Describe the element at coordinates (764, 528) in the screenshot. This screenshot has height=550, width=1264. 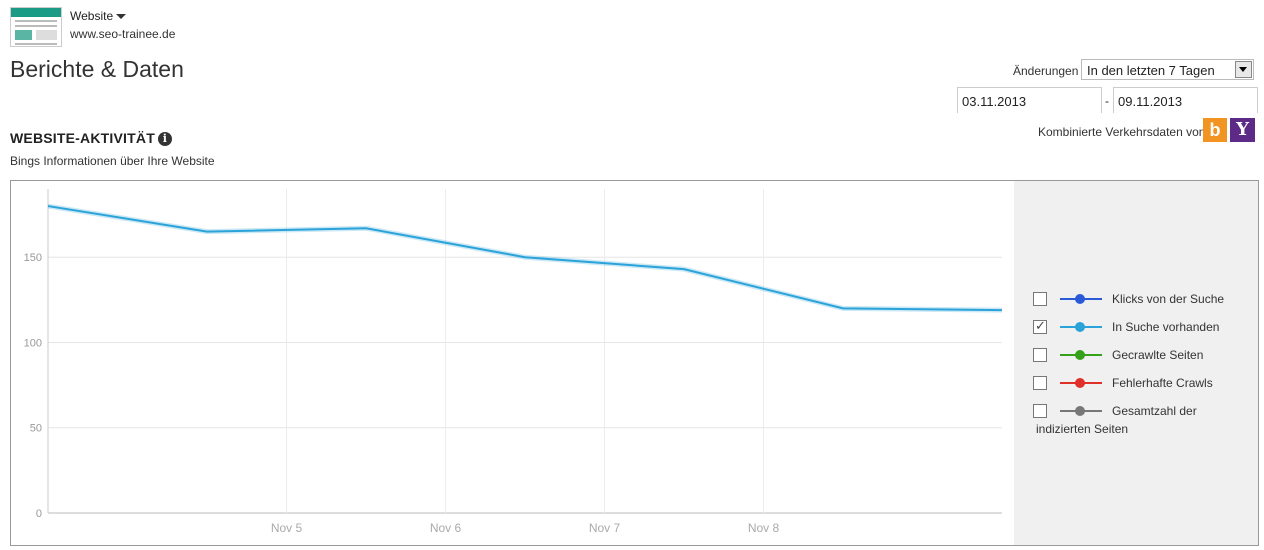
I see `x-tick-label: Nov 8` at that location.